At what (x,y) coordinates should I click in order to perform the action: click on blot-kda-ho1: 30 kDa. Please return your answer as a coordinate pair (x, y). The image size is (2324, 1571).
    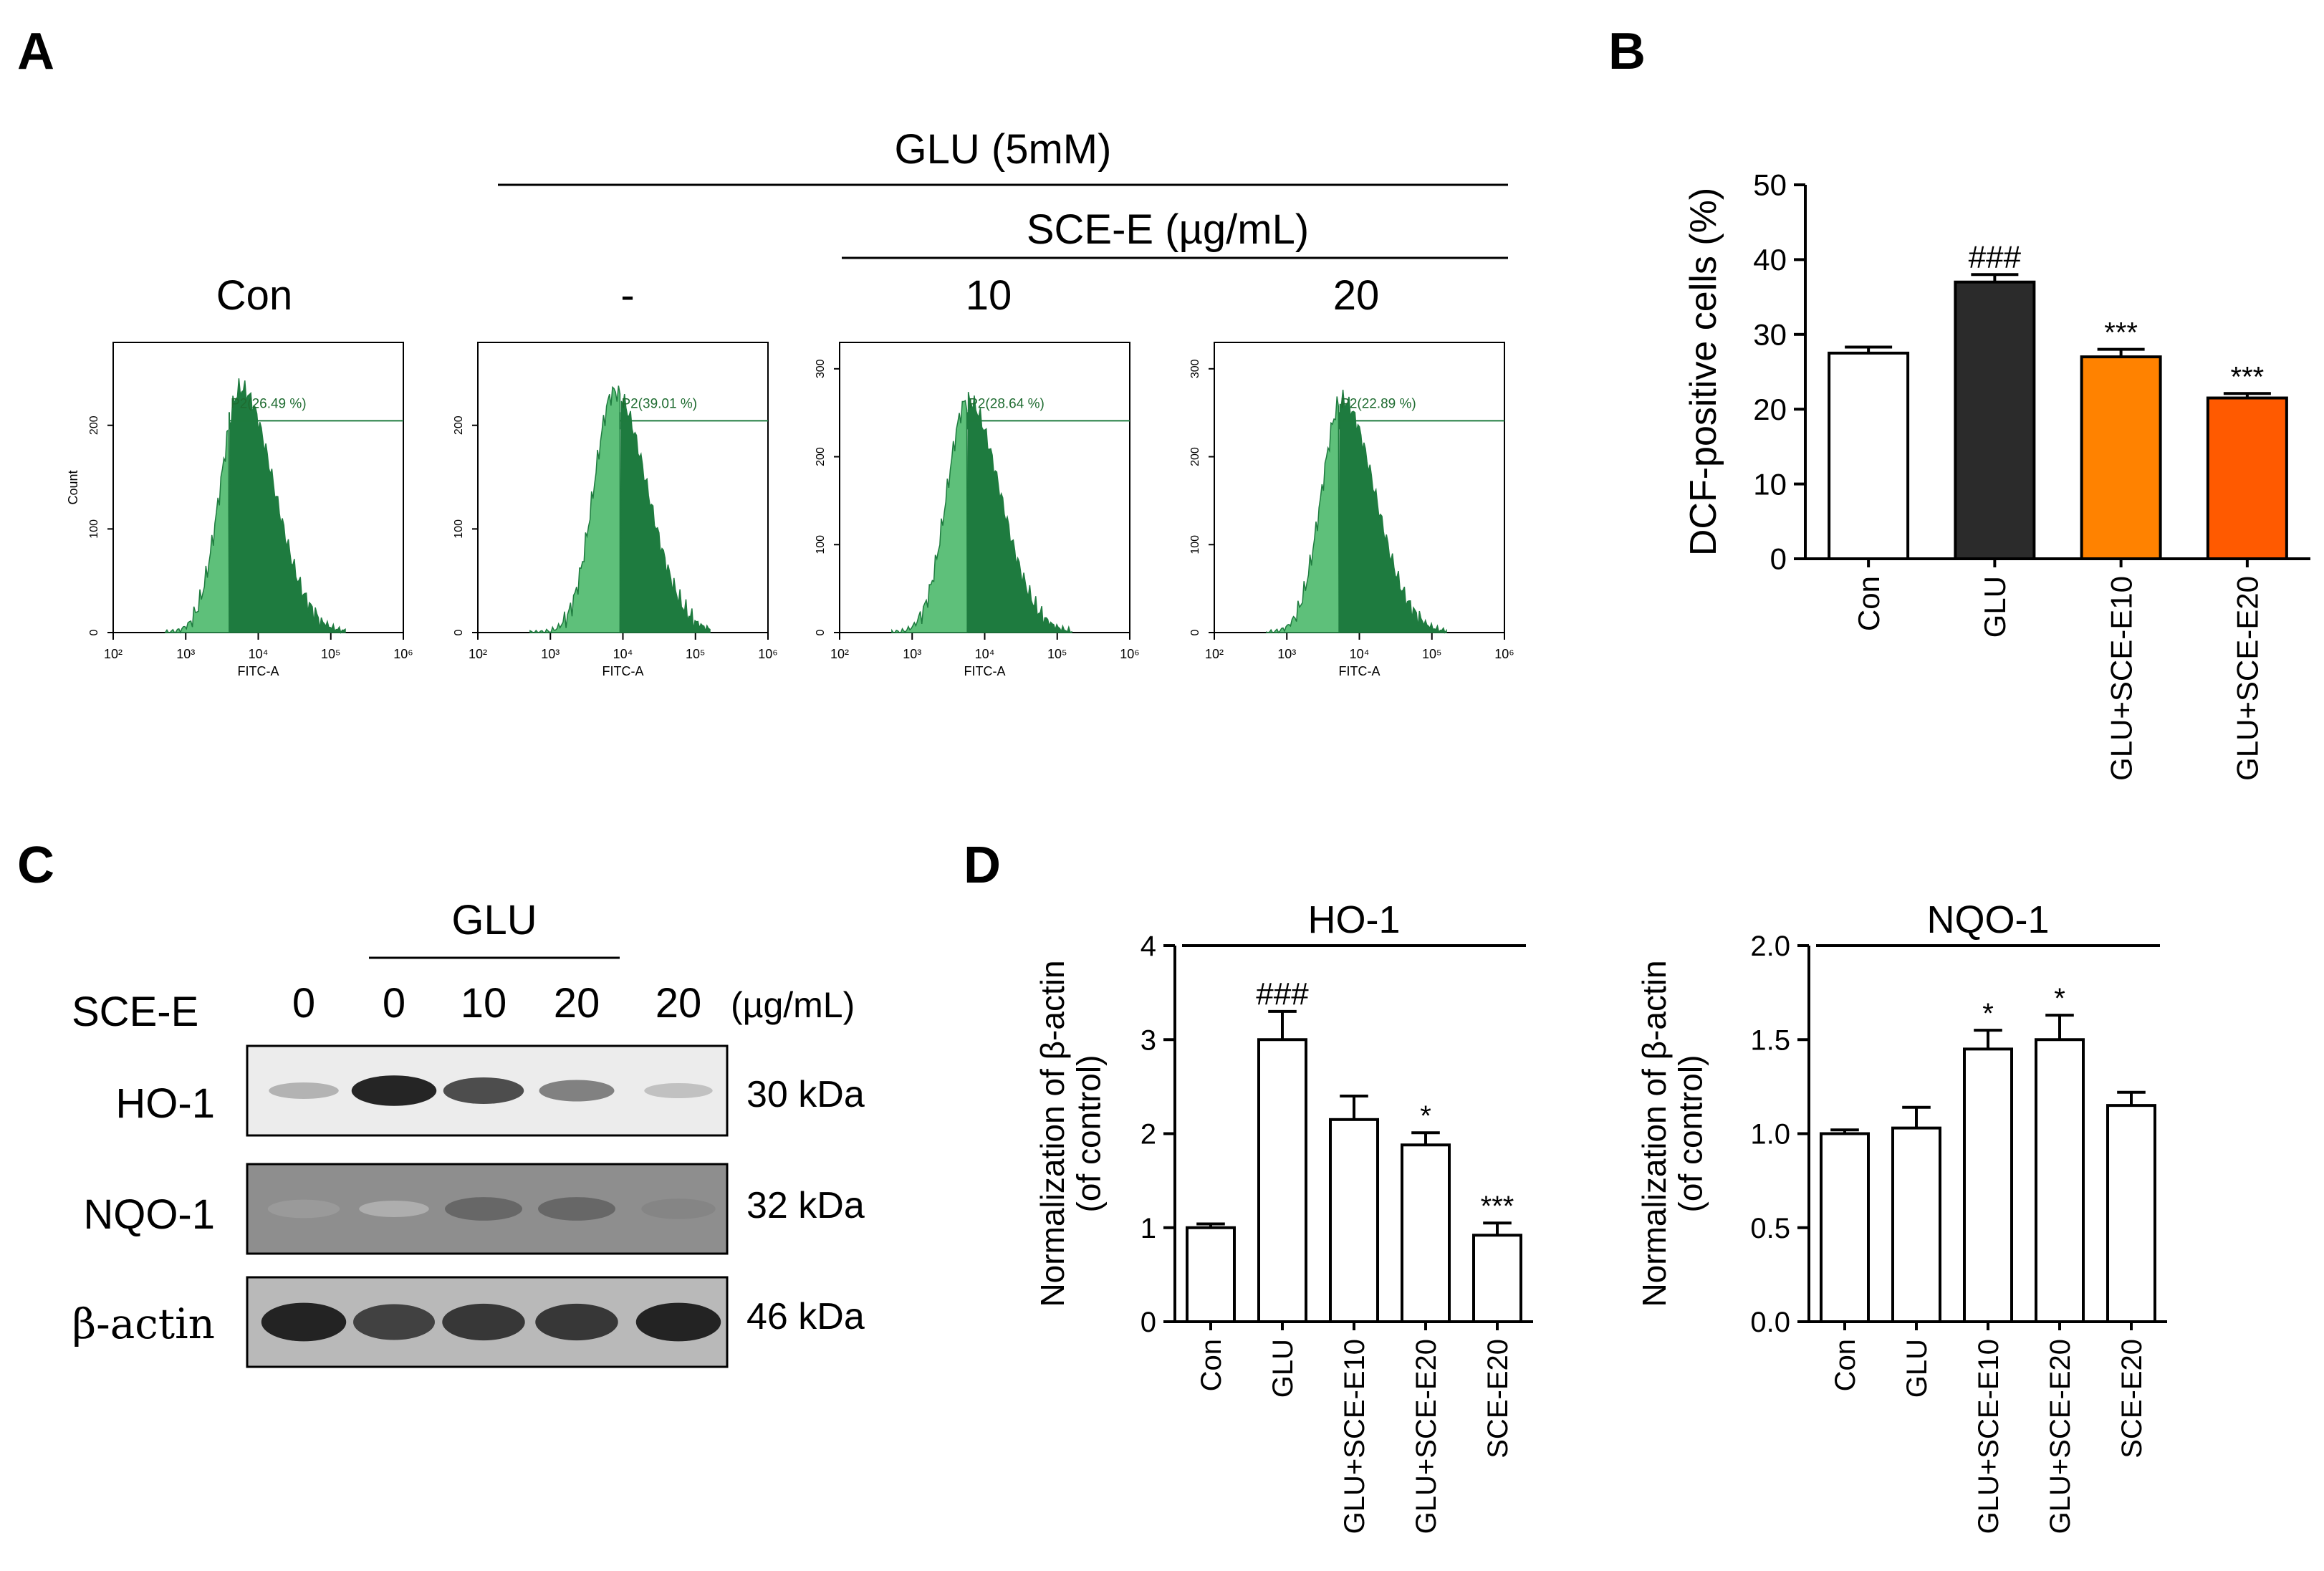
    Looking at the image, I should click on (805, 1094).